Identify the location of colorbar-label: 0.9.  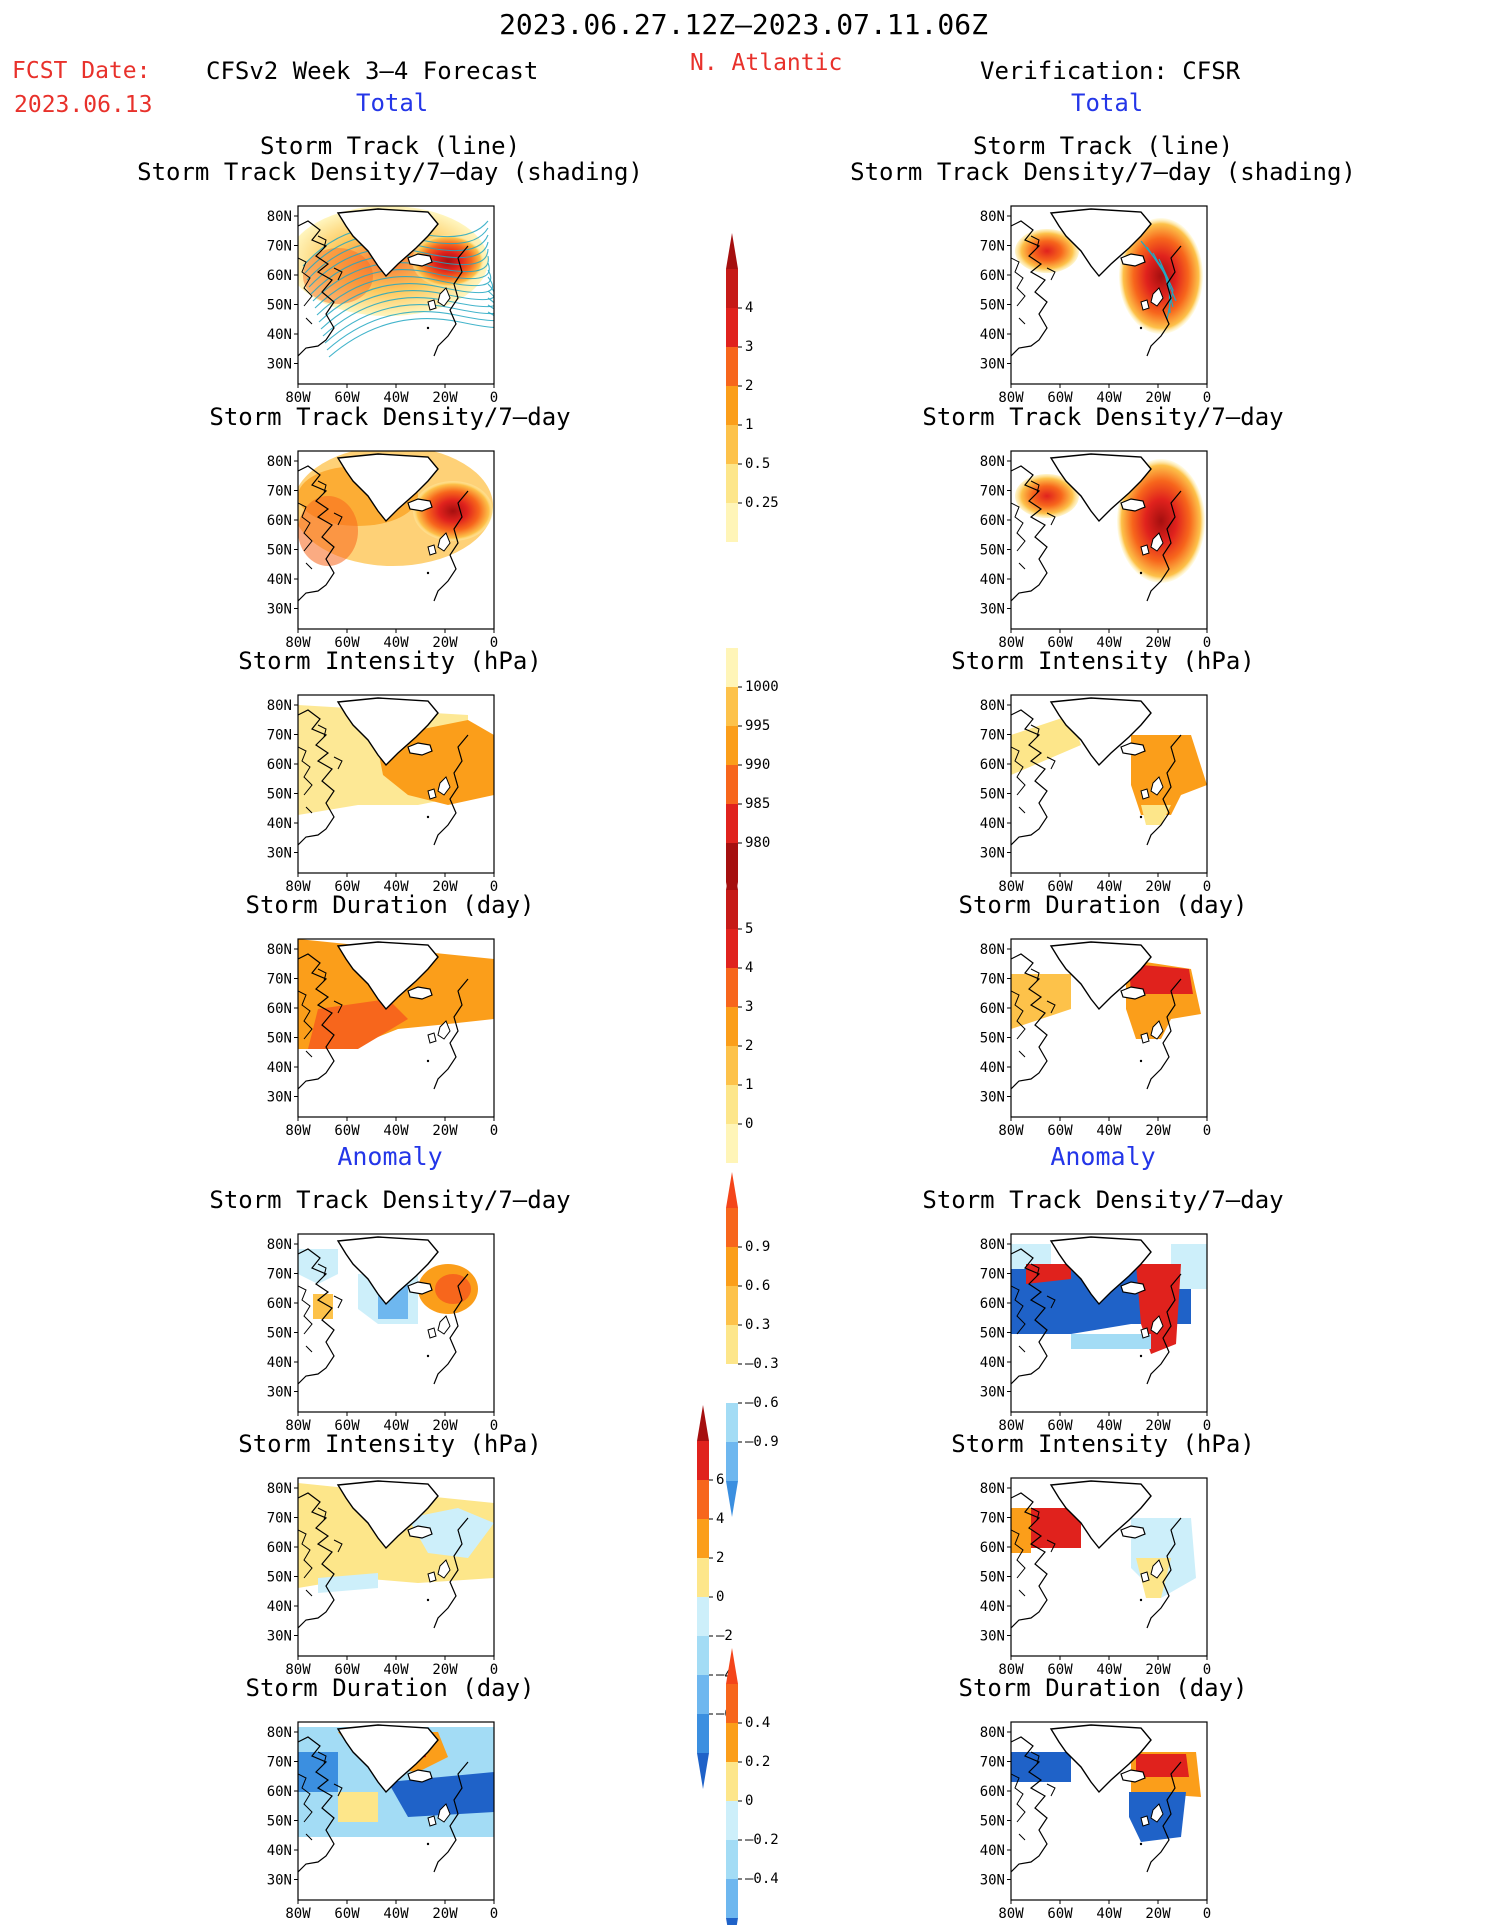
(757, 1247).